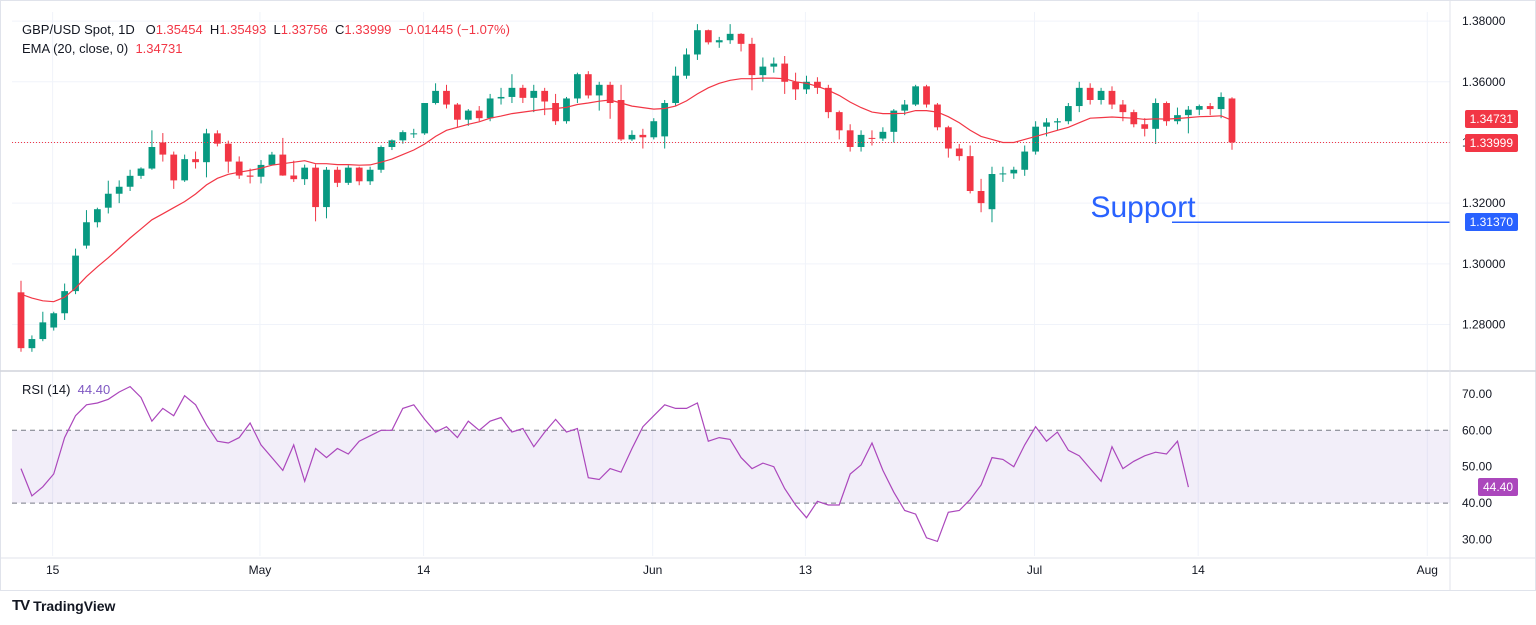 The width and height of the screenshot is (1536, 625). I want to click on close-label: C, so click(340, 29).